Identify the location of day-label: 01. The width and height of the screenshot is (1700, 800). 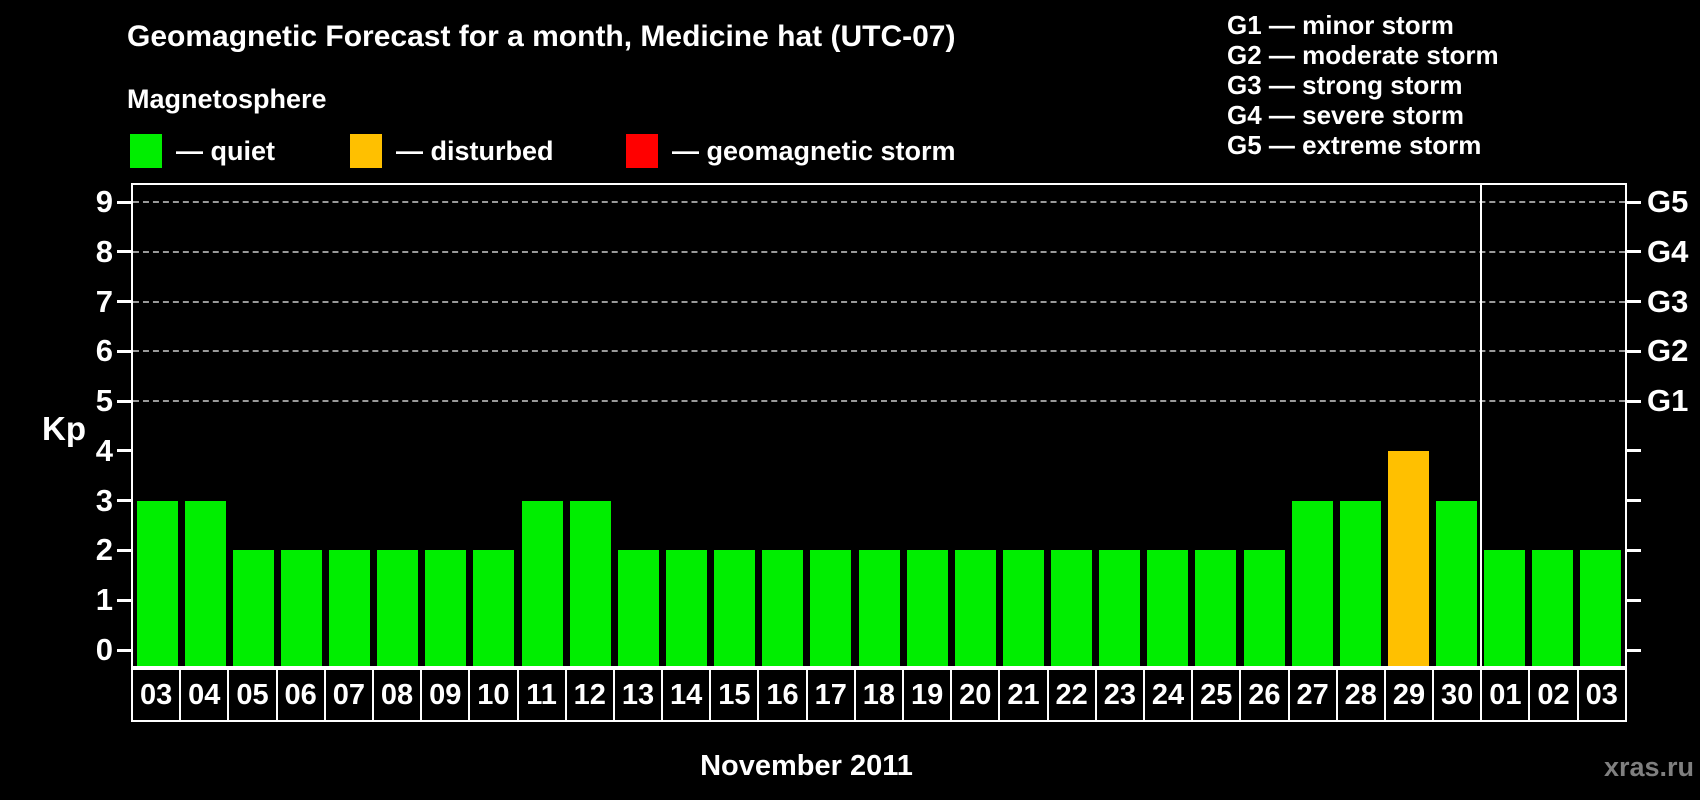
(1505, 695).